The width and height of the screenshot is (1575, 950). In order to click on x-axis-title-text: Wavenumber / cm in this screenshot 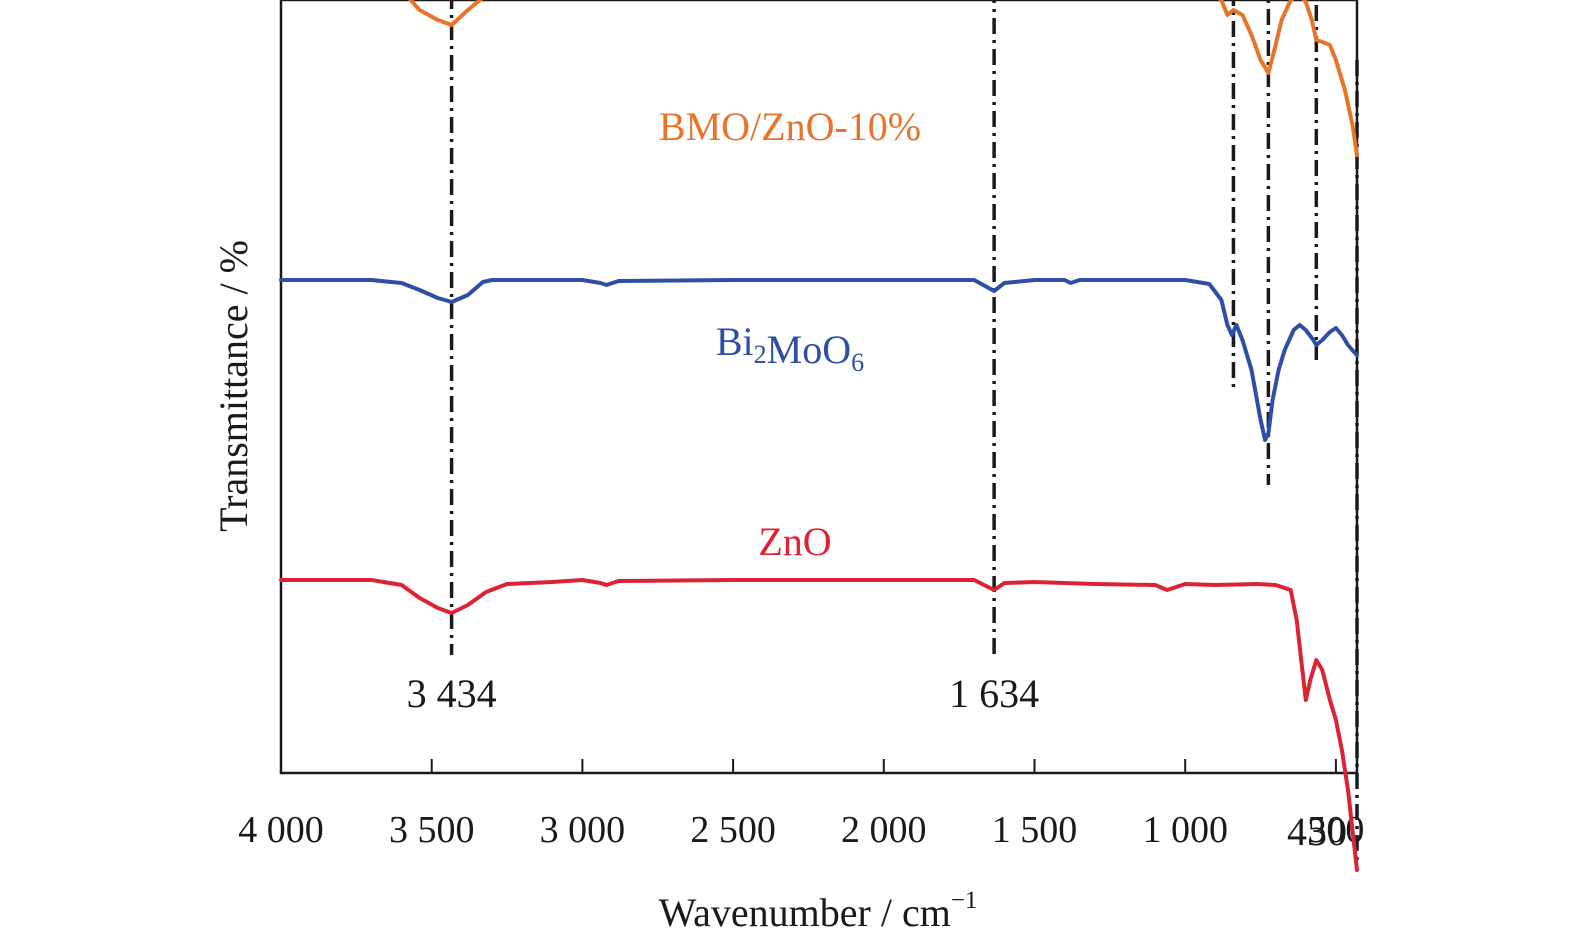, I will do `click(805, 912)`.